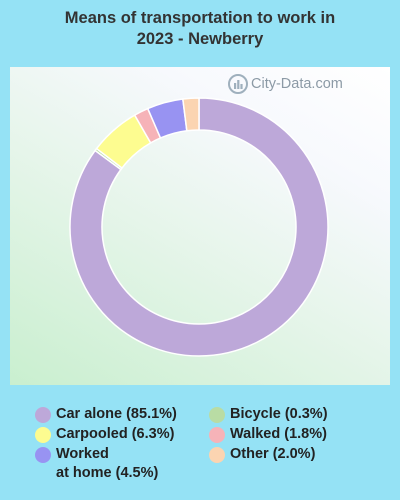 The height and width of the screenshot is (500, 400). I want to click on city-data-logo-icon, so click(238, 84).